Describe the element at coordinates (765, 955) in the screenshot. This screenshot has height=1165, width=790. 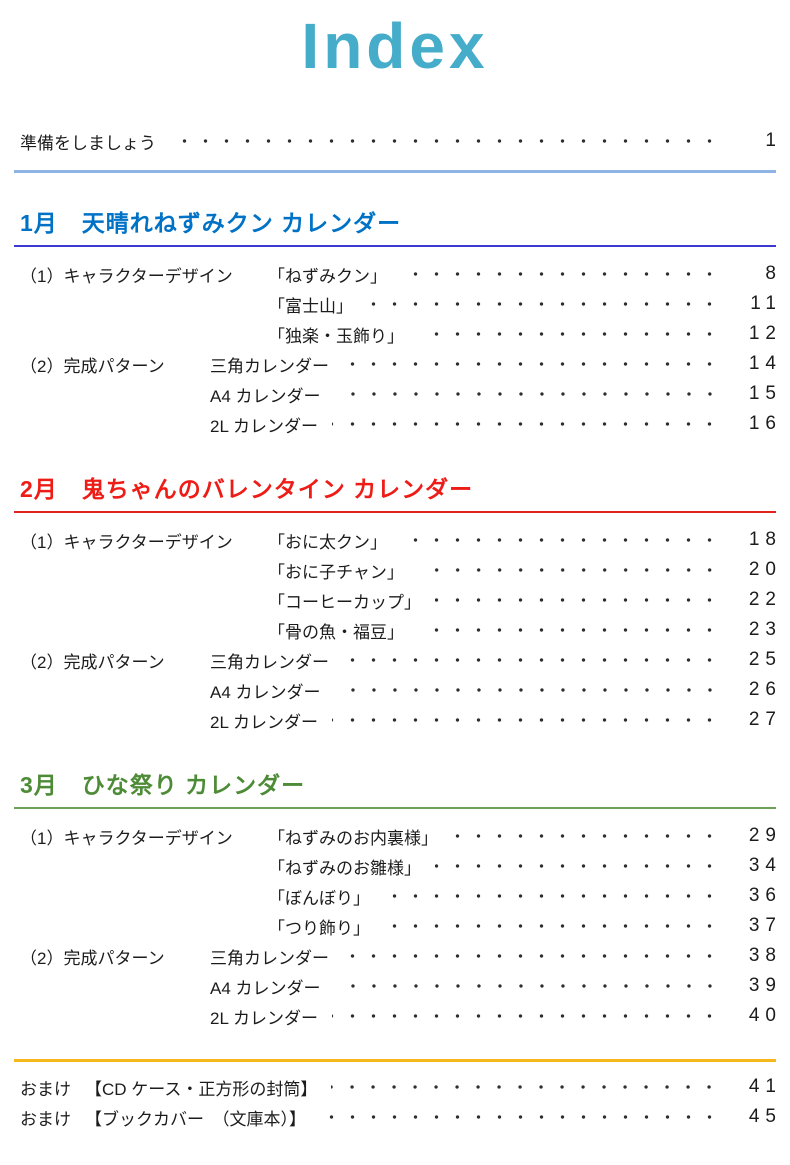
I see `entry-page: 38` at that location.